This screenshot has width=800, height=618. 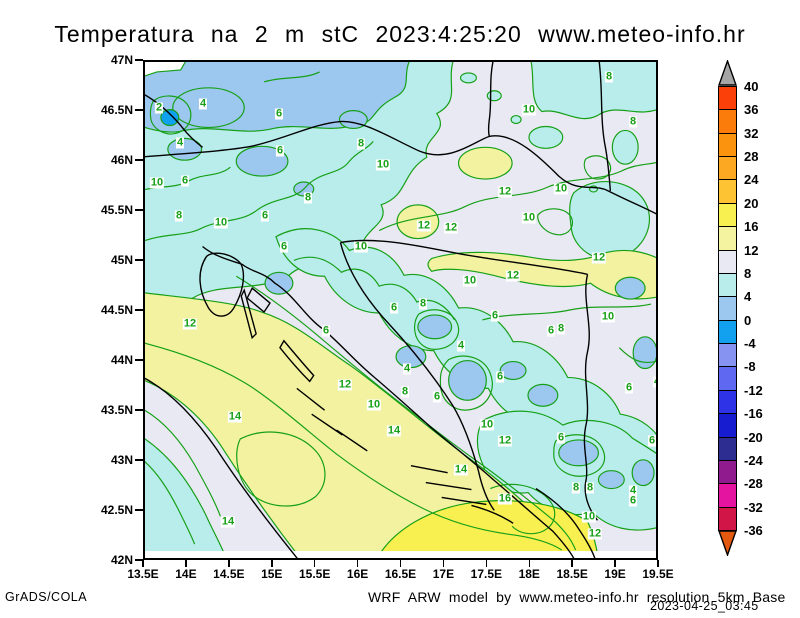 What do you see at coordinates (443, 574) in the screenshot?
I see `x-axis-label: 17E` at bounding box center [443, 574].